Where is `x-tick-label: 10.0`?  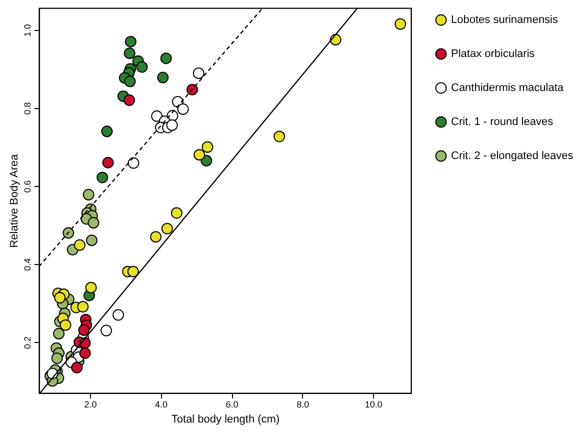
x-tick-label: 10.0 is located at coordinates (373, 405).